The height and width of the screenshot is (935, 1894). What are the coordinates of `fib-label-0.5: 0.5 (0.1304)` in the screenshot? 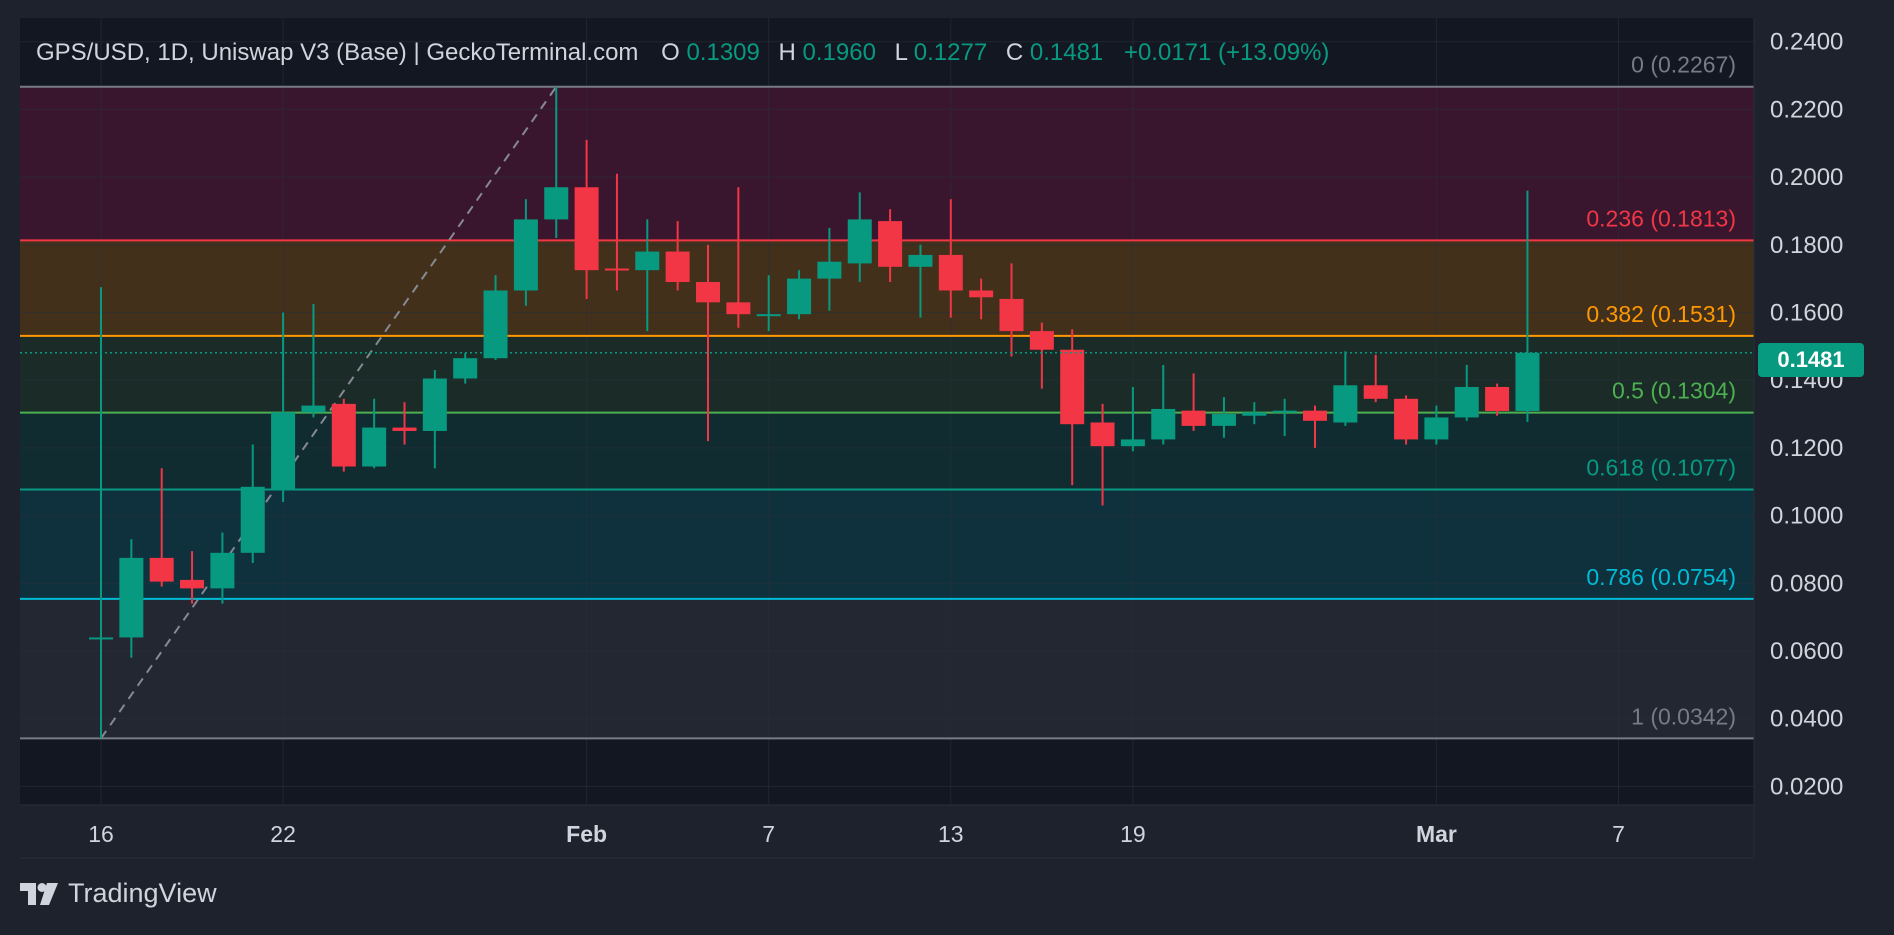 It's located at (1674, 391).